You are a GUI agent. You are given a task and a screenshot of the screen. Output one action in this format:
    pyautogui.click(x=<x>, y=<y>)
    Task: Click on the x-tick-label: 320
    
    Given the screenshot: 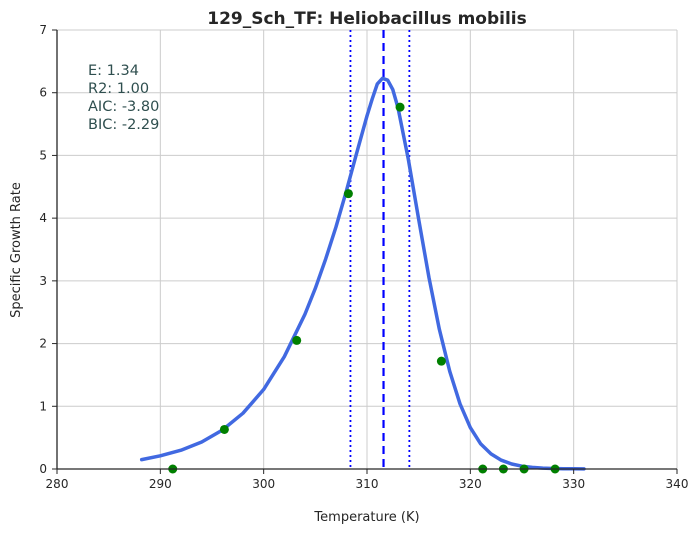 What is the action you would take?
    pyautogui.click(x=470, y=484)
    